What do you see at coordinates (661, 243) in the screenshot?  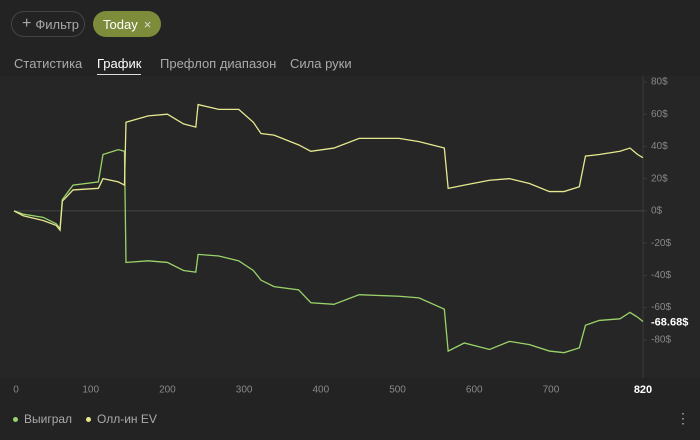 I see `y-tick-label: -20$` at bounding box center [661, 243].